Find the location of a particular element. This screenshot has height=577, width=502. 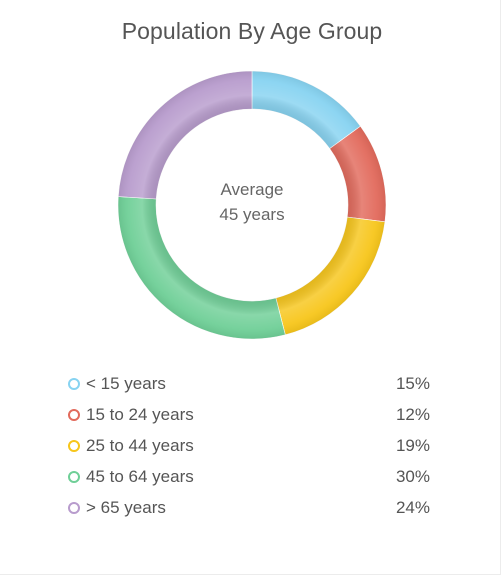

legend-label: 15 to 24 years is located at coordinates (140, 414).